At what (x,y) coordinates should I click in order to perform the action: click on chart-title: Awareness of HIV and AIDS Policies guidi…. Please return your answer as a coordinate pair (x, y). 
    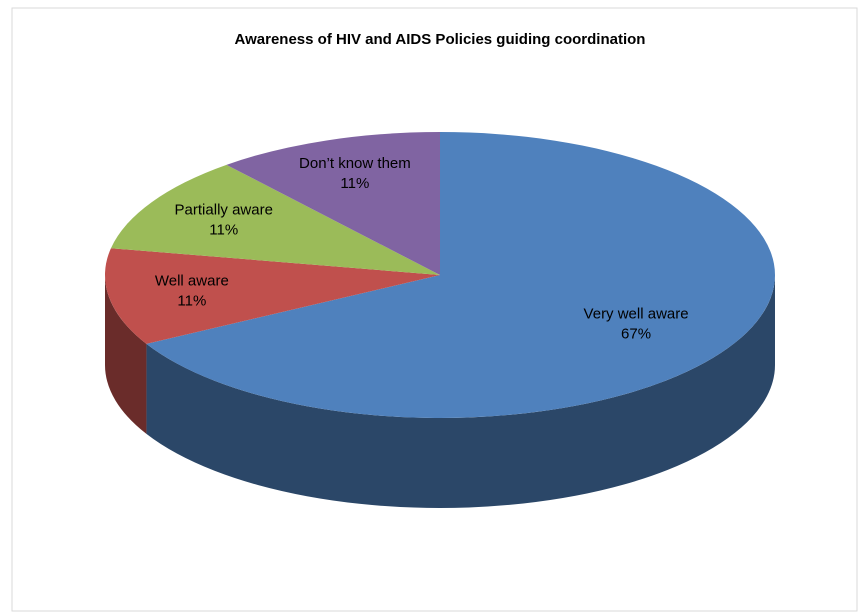
    Looking at the image, I should click on (440, 39).